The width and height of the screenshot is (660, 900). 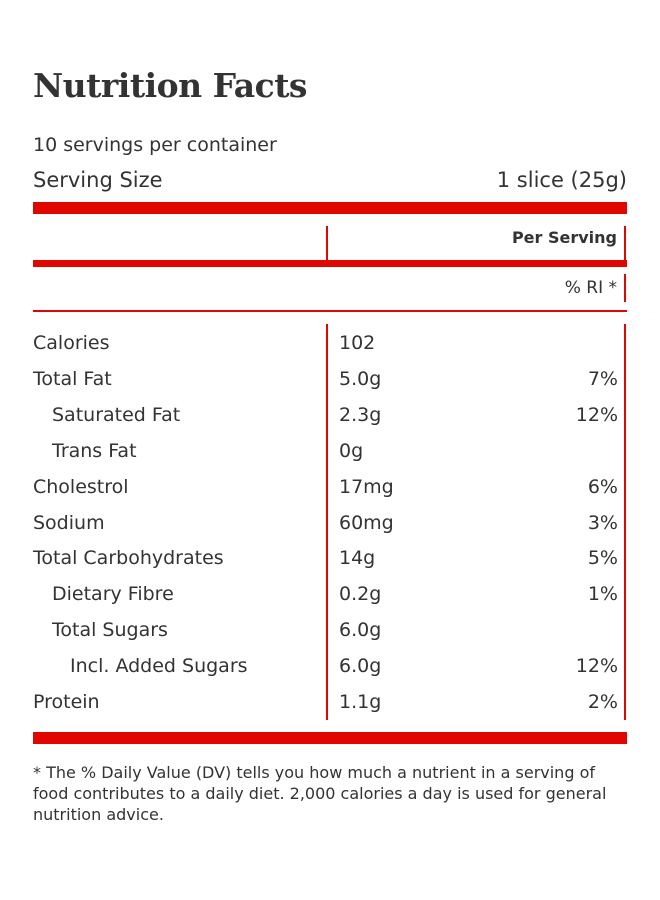 I want to click on per-serving-header: Per Serving, so click(x=564, y=237).